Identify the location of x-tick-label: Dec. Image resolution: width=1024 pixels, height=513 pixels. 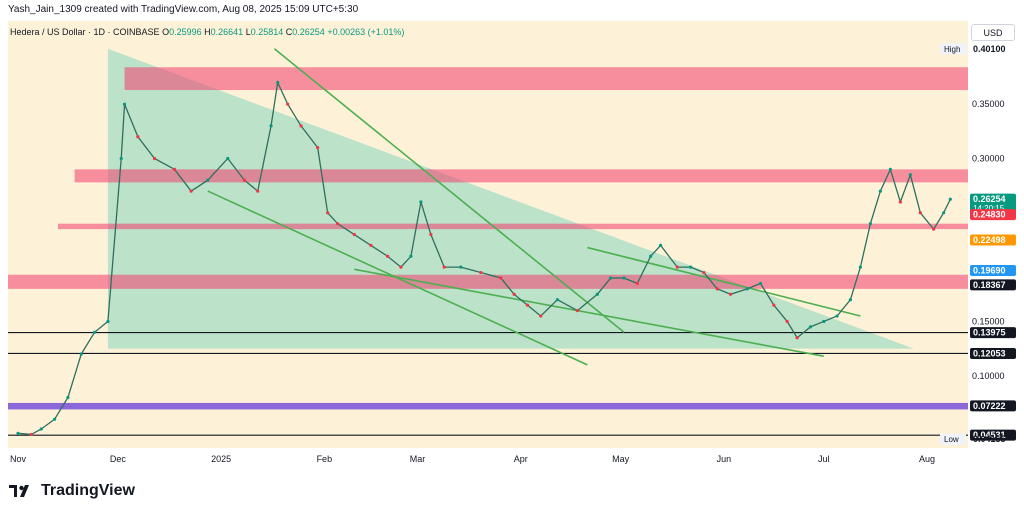
(118, 459).